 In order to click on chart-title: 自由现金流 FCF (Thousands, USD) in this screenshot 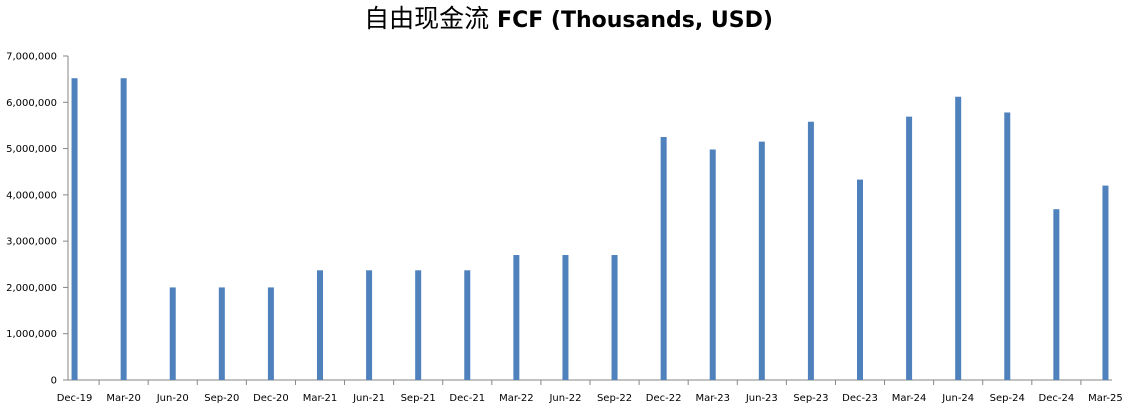, I will do `click(568, 20)`.